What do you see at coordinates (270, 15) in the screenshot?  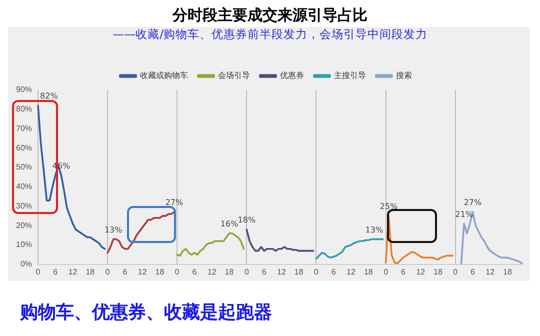 I see `chart-title: 分时段主要成交来源引导占比` at bounding box center [270, 15].